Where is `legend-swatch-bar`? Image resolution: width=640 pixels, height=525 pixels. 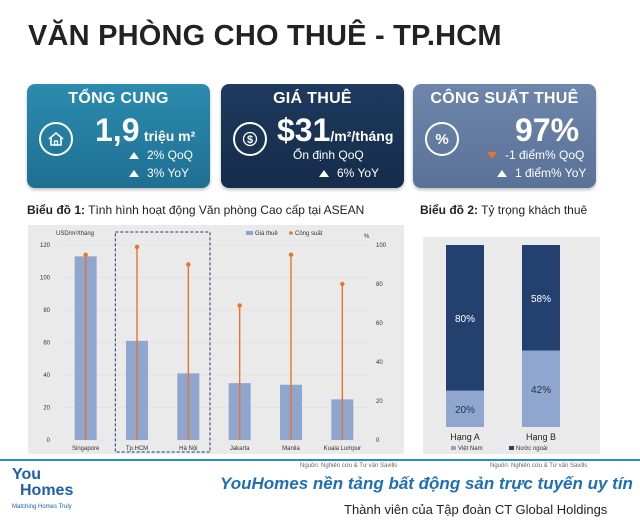
legend-swatch-bar is located at coordinates (249, 233).